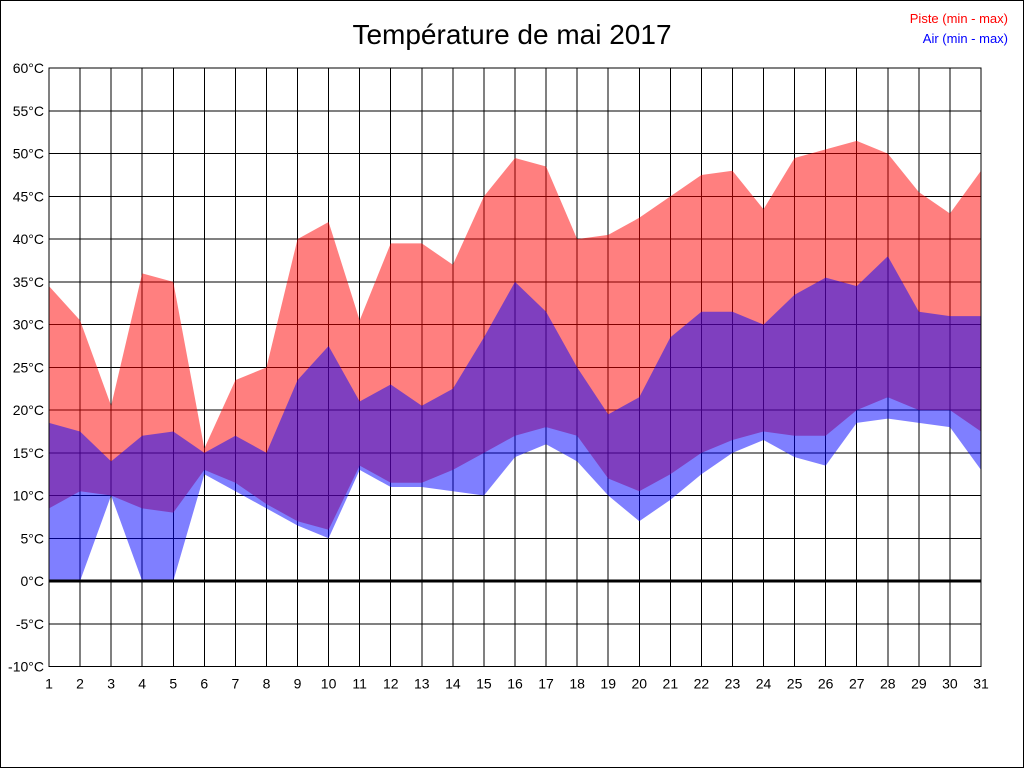 This screenshot has width=1024, height=768. What do you see at coordinates (359, 684) in the screenshot?
I see `x-tick-label: 11` at bounding box center [359, 684].